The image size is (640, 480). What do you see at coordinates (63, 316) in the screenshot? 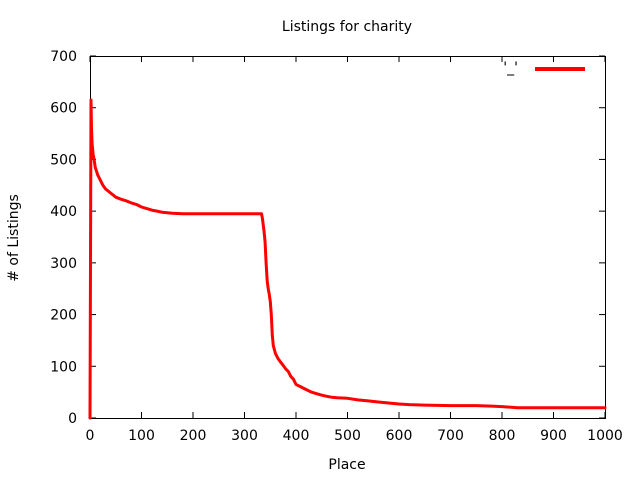
I see `y-tick-label-2: 200` at bounding box center [63, 316].